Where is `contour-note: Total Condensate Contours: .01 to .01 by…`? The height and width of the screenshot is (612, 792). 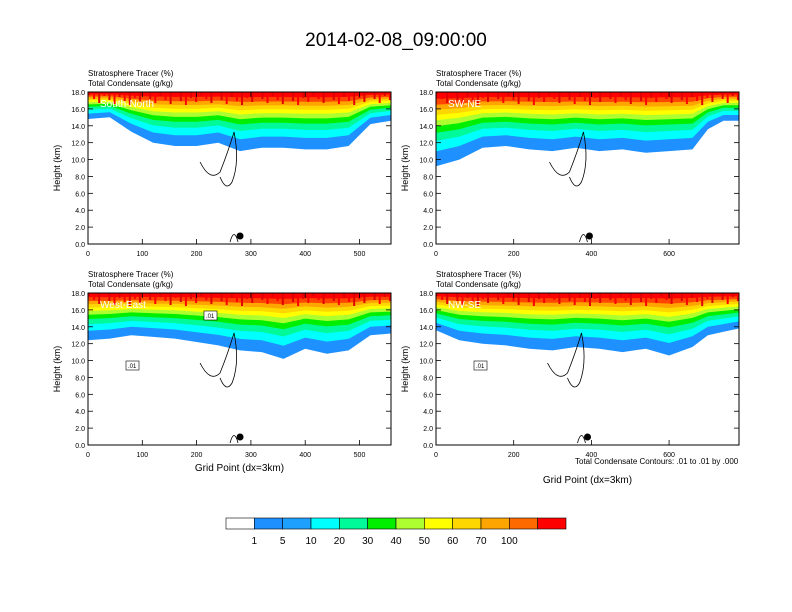 contour-note: Total Condensate Contours: .01 to .01 by… is located at coordinates (657, 461).